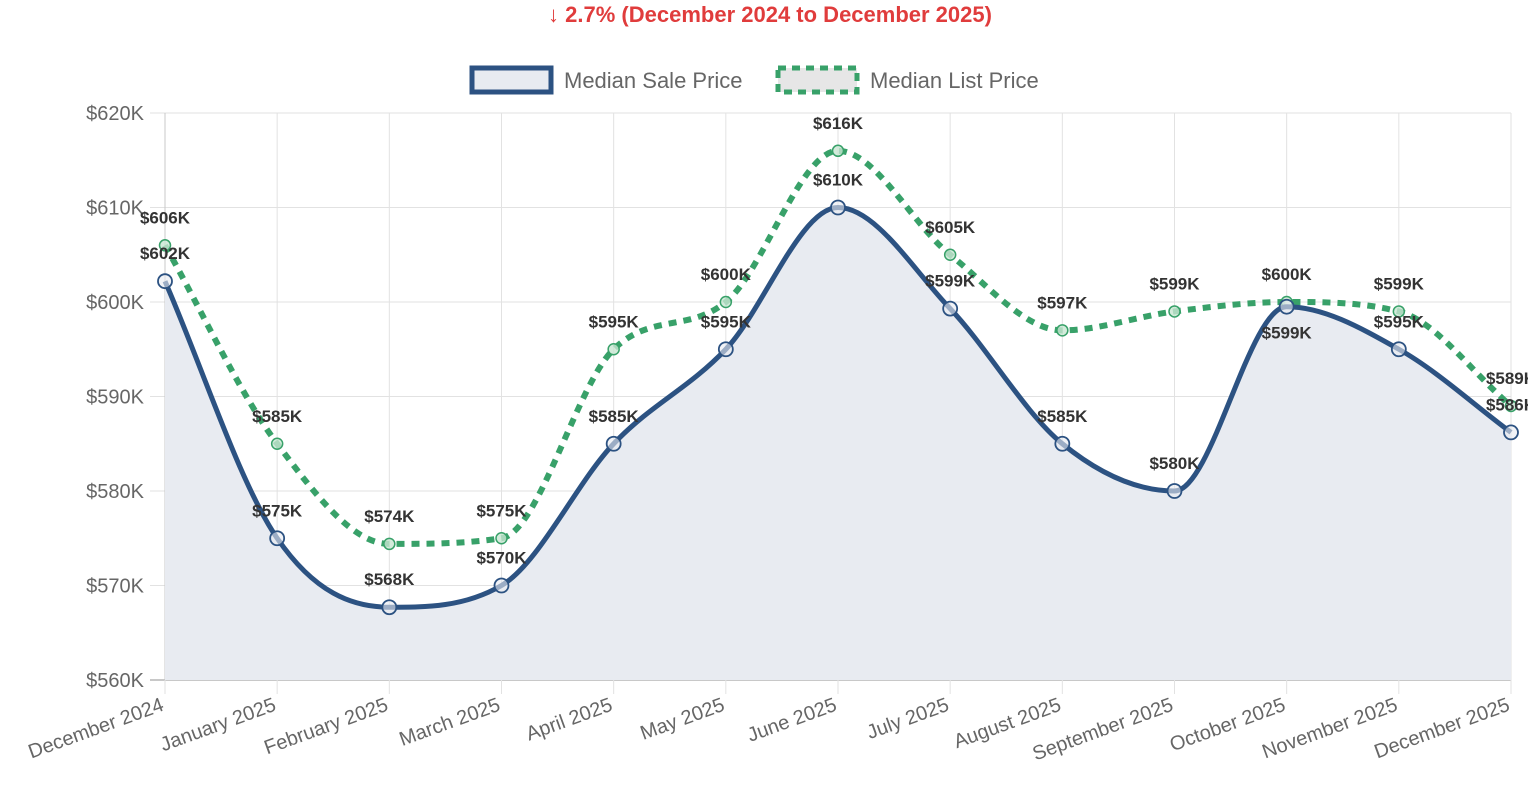 This screenshot has width=1528, height=800. I want to click on x-tick-label: July 2025, so click(908, 719).